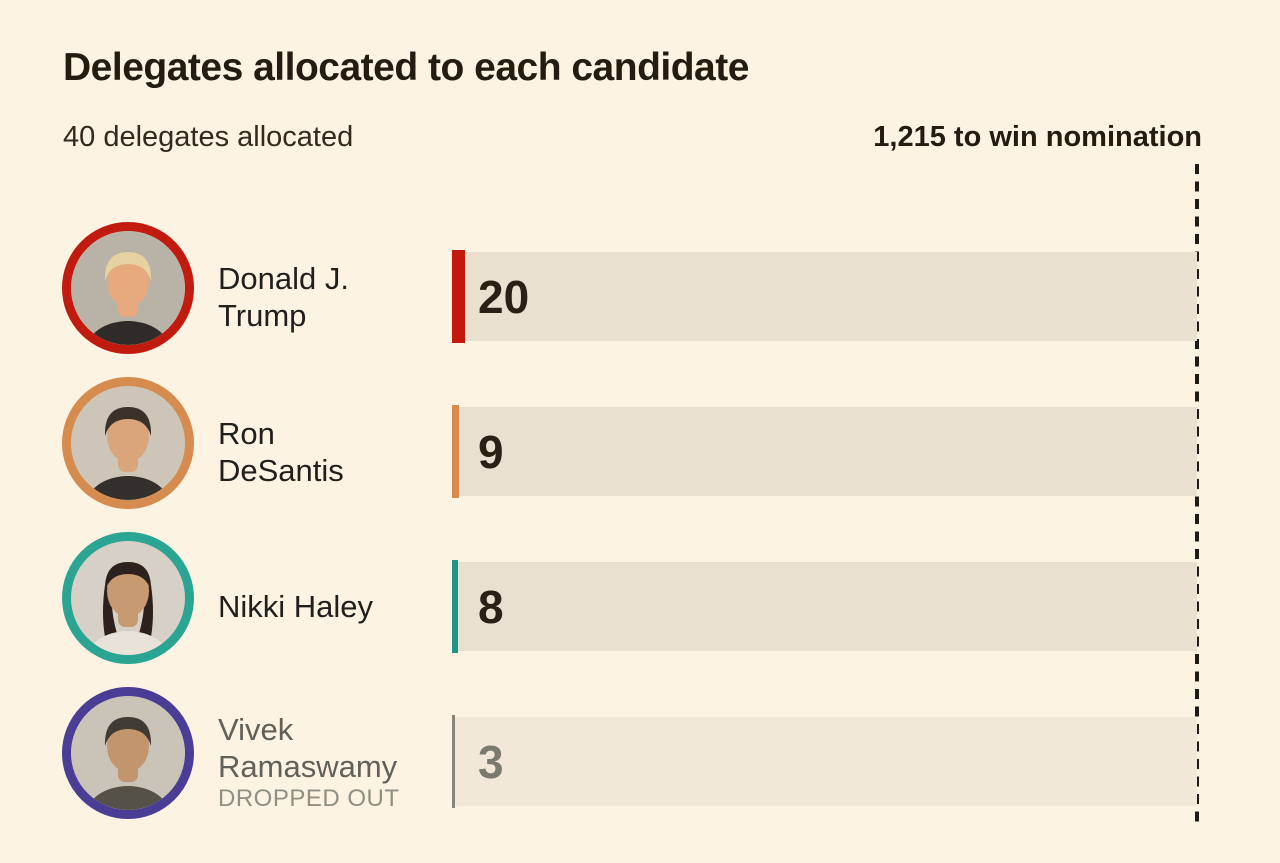 This screenshot has height=863, width=1280. I want to click on candidate-name: Vivek Ramaswamy DROPPED OUT, so click(330, 762).